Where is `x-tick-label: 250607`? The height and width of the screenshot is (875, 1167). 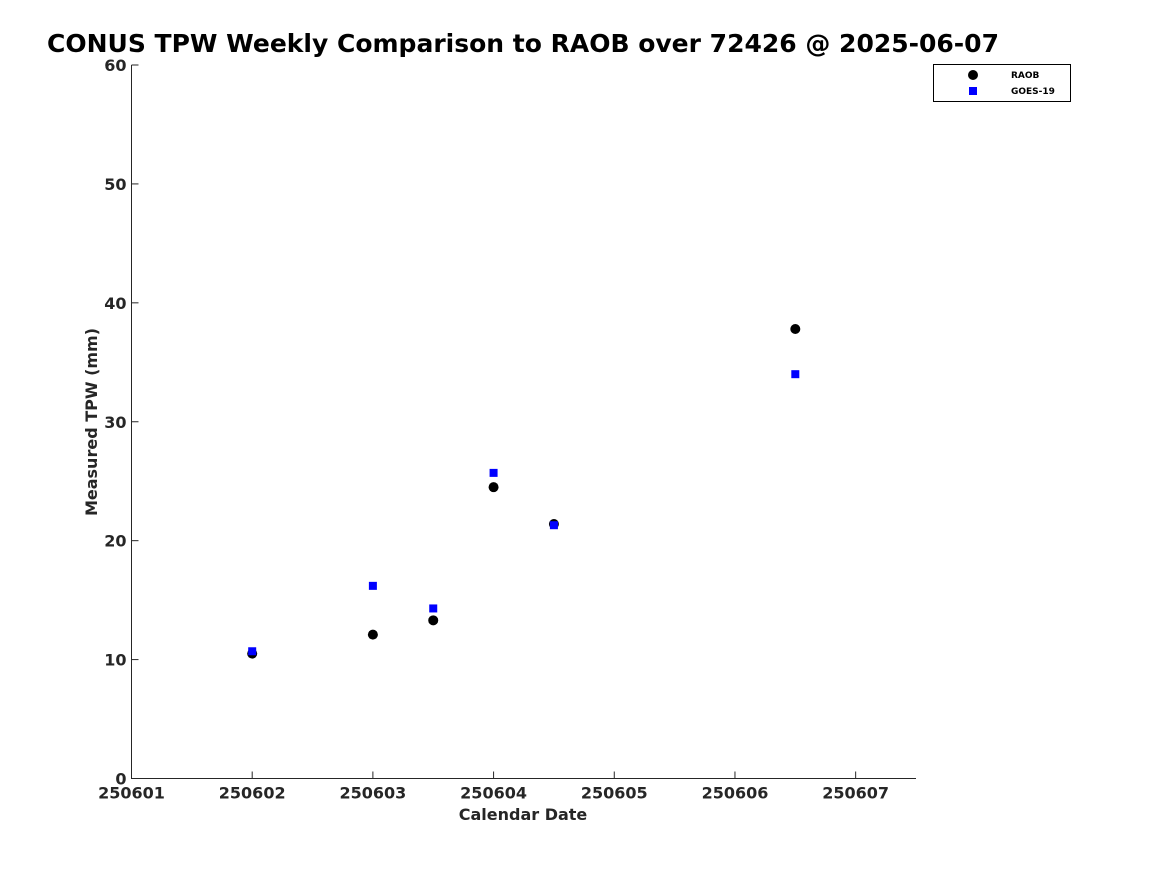
x-tick-label: 250607 is located at coordinates (855, 793).